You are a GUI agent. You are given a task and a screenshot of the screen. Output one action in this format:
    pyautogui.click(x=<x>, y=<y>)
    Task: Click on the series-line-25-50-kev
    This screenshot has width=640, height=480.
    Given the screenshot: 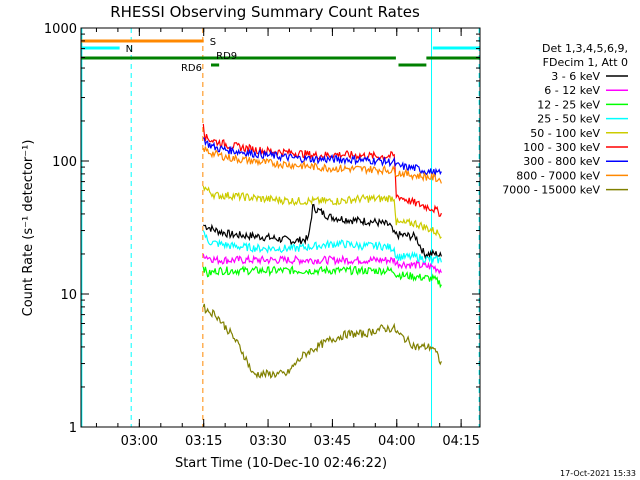 What is the action you would take?
    pyautogui.click(x=322, y=247)
    